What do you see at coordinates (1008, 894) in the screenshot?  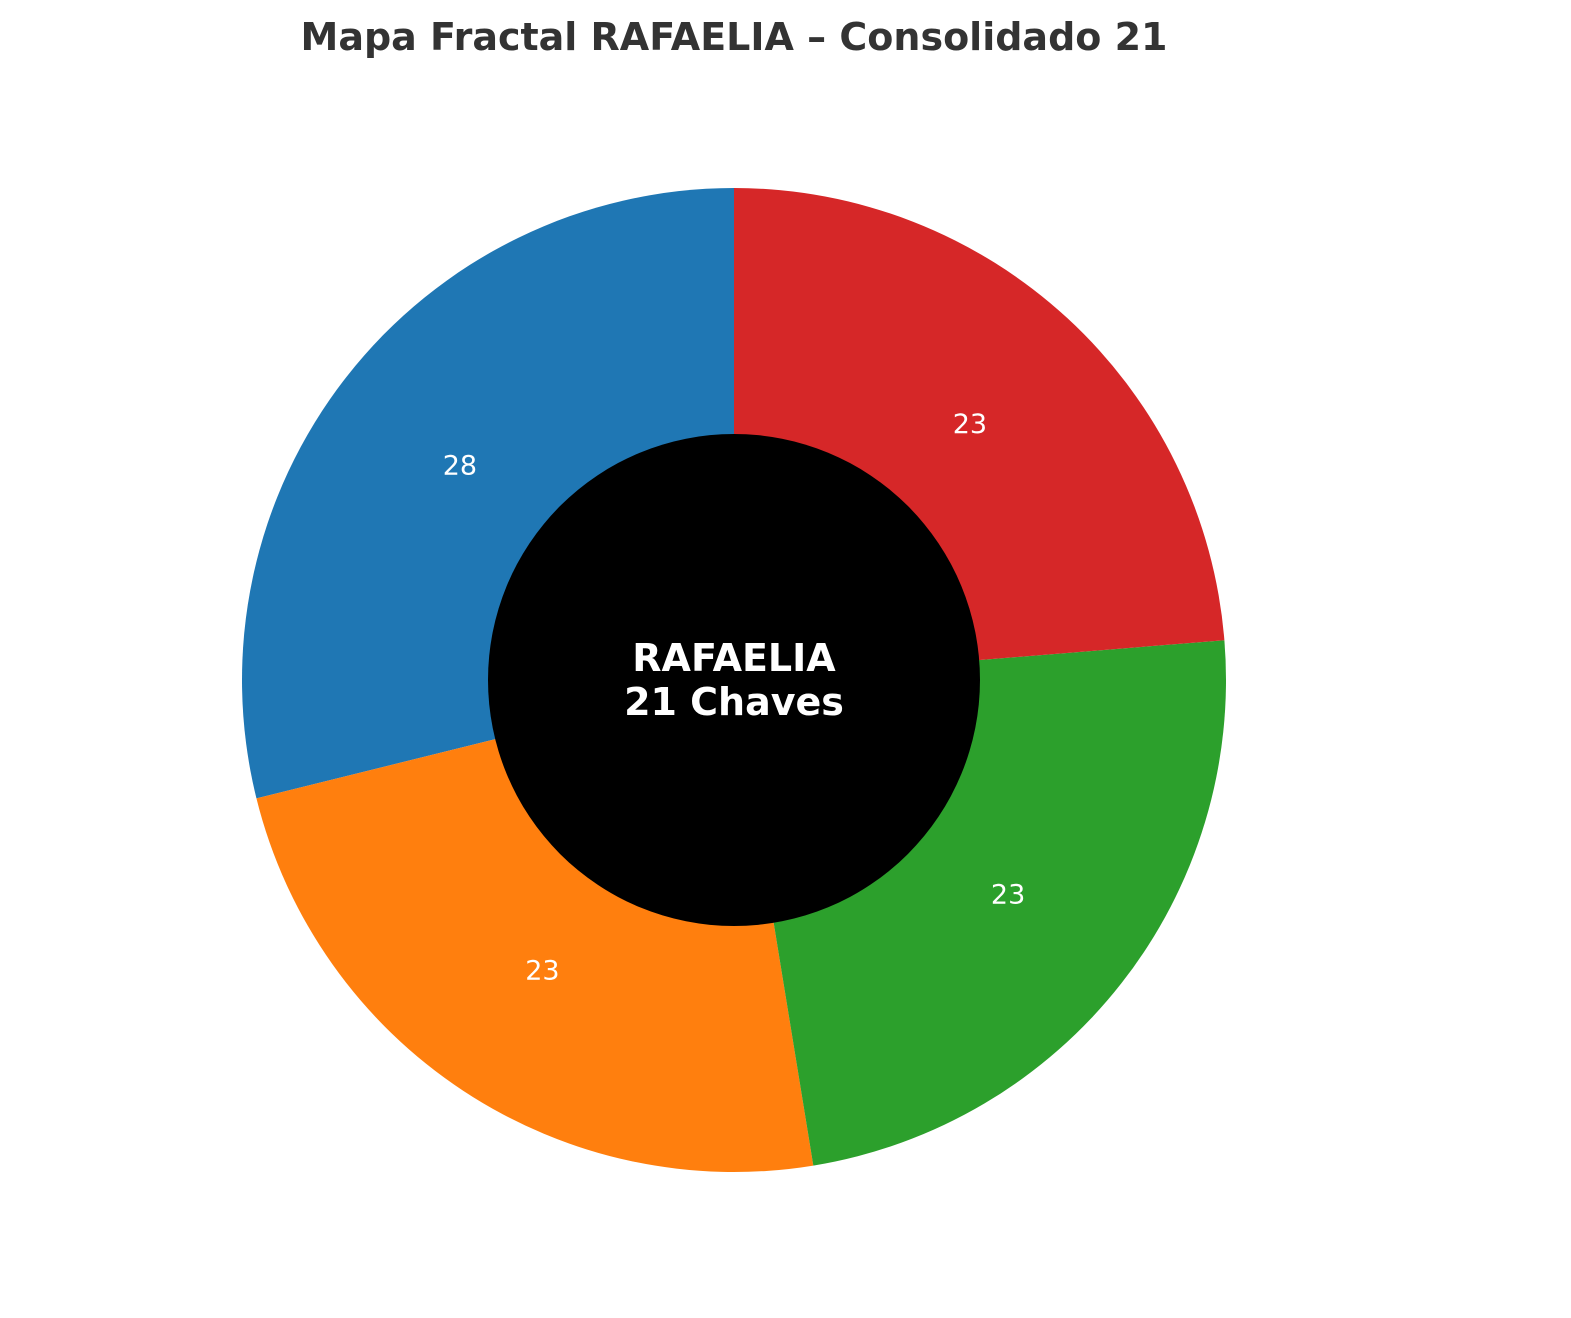 I see `slice-label-3: 23` at bounding box center [1008, 894].